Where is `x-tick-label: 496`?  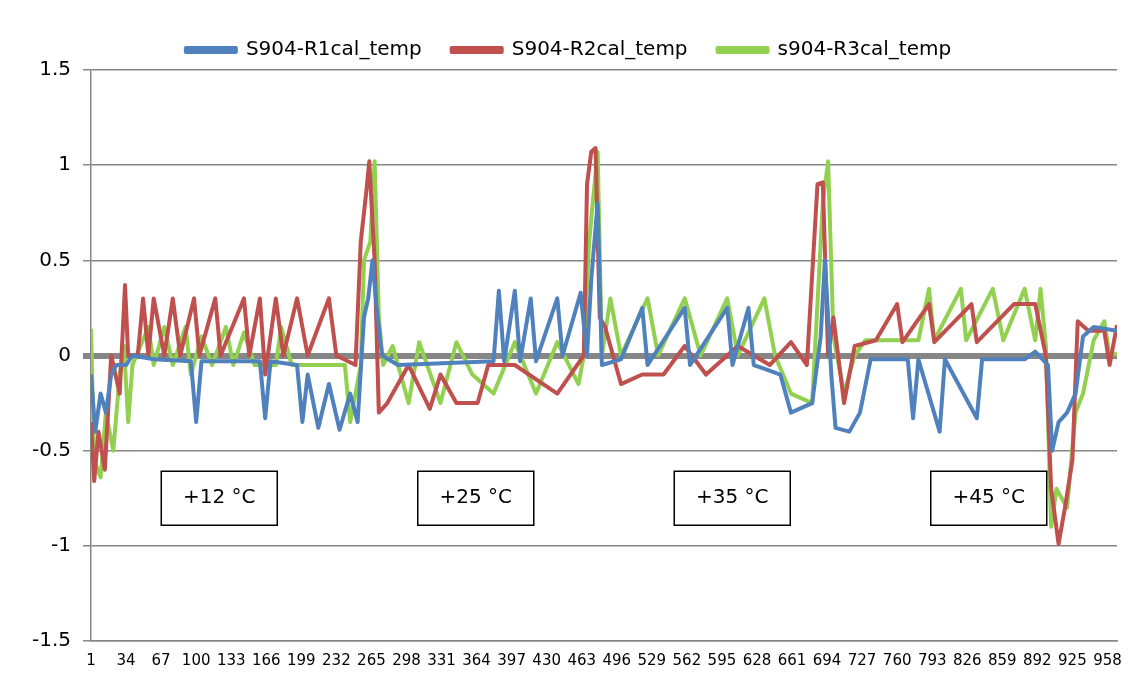
x-tick-label: 496 is located at coordinates (617, 659).